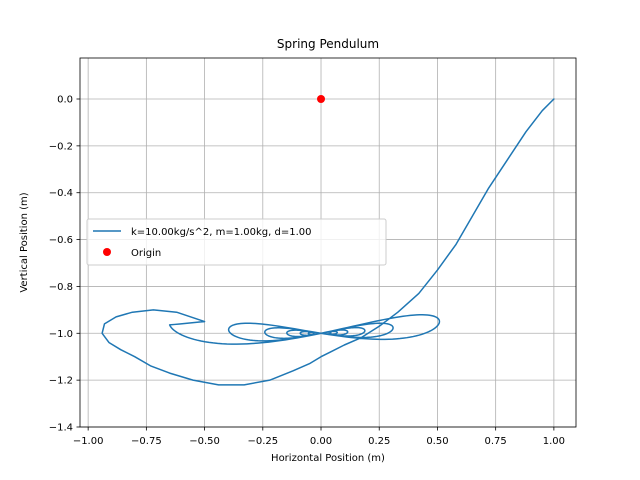 This screenshot has height=480, width=640. I want to click on y-tick-label: −0.2, so click(61, 146).